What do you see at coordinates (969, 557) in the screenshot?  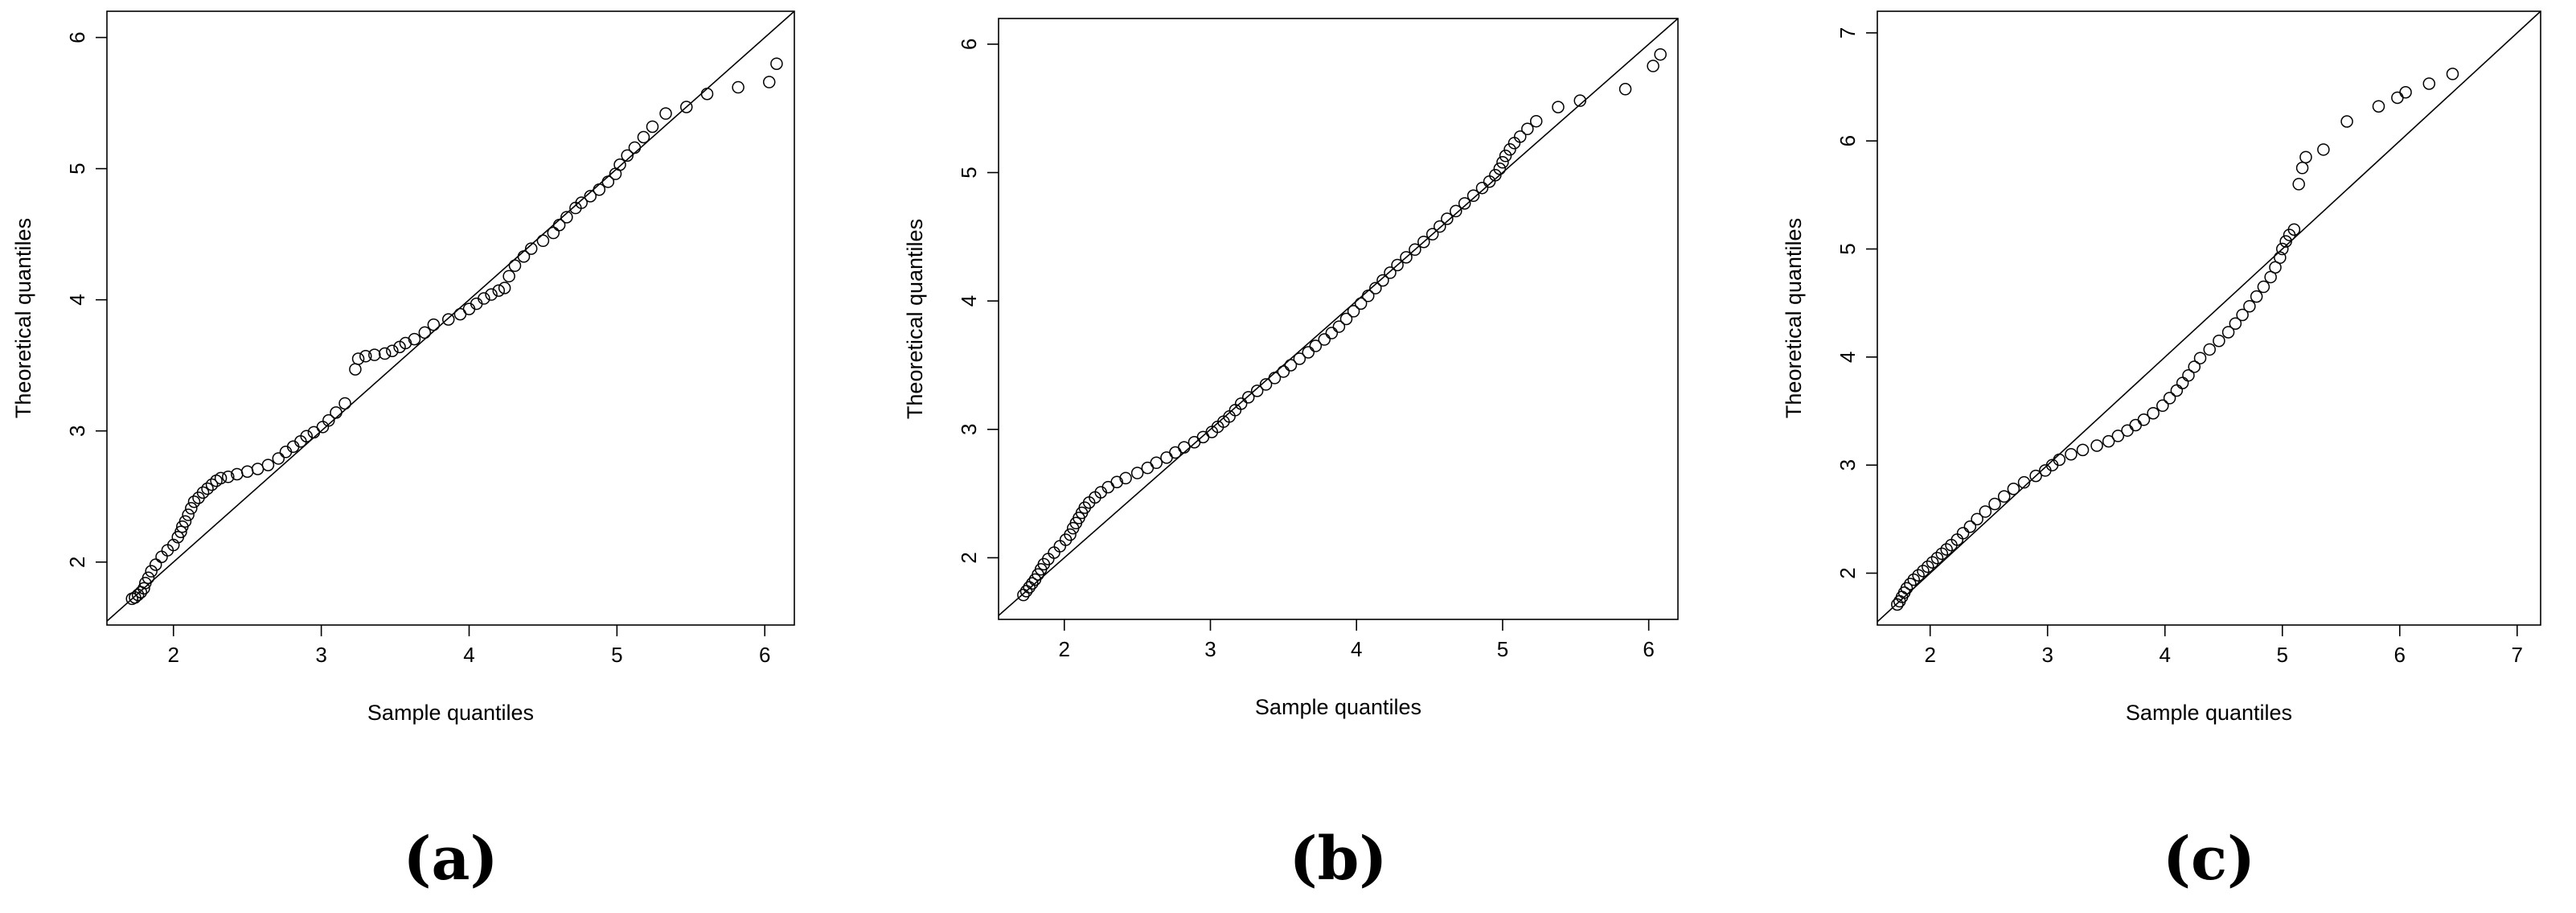 I see `y-tick-label: 2` at bounding box center [969, 557].